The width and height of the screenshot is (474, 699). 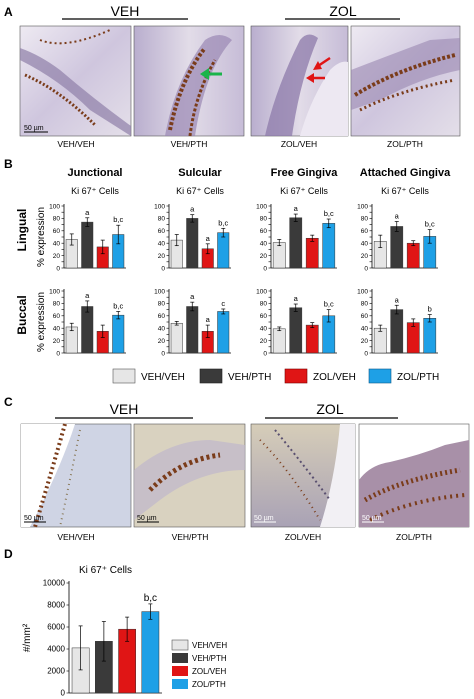 What do you see at coordinates (75, 144) in the screenshot?
I see `panel-a-caption-1: VEH/VEH` at bounding box center [75, 144].